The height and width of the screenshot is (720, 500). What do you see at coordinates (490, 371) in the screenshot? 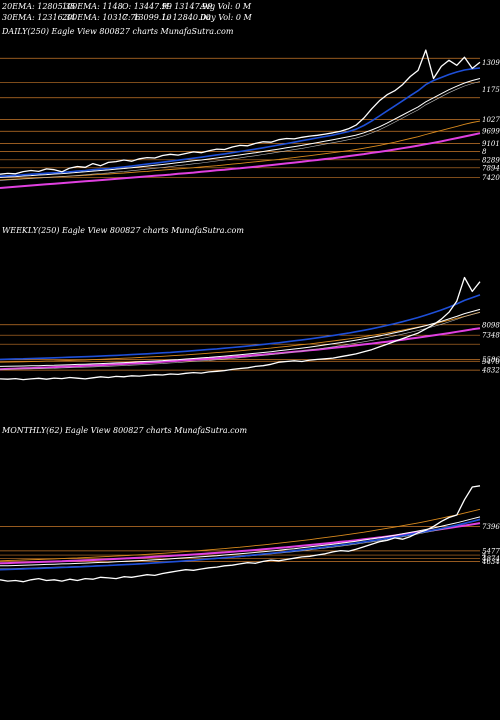
I see `weekly-tick-label: 4832` at bounding box center [490, 371].